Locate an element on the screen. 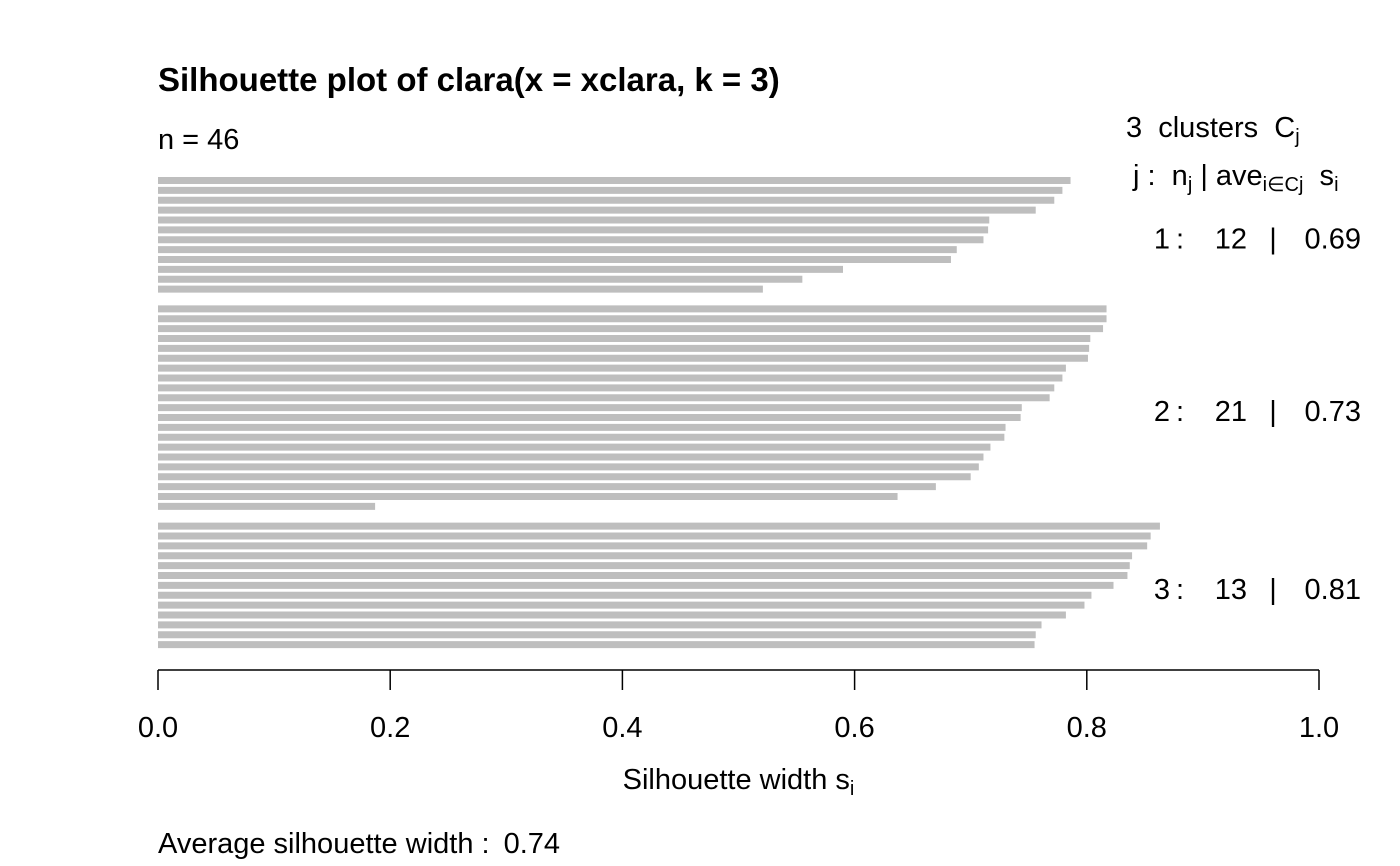 Image resolution: width=1400 pixels, height=866 pixels. cluster-id: 2 is located at coordinates (1162, 412).